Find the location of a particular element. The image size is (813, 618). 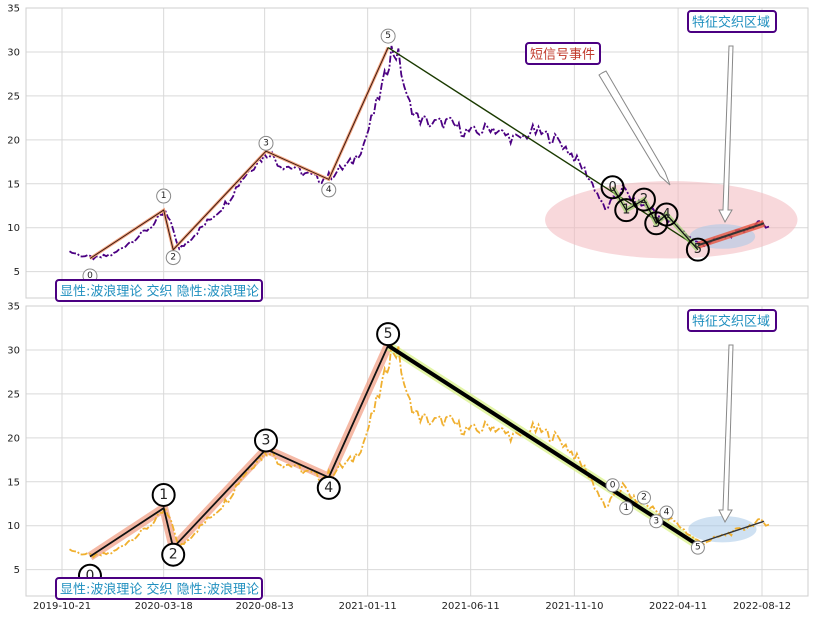

bottom-feature-region-line is located at coordinates (731, 532).